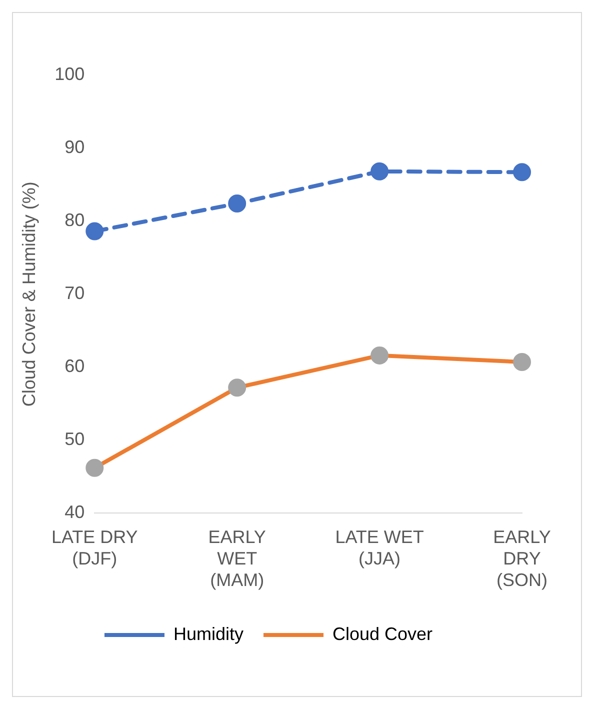 Image resolution: width=592 pixels, height=709 pixels. I want to click on legend-label: Humidity, so click(208, 634).